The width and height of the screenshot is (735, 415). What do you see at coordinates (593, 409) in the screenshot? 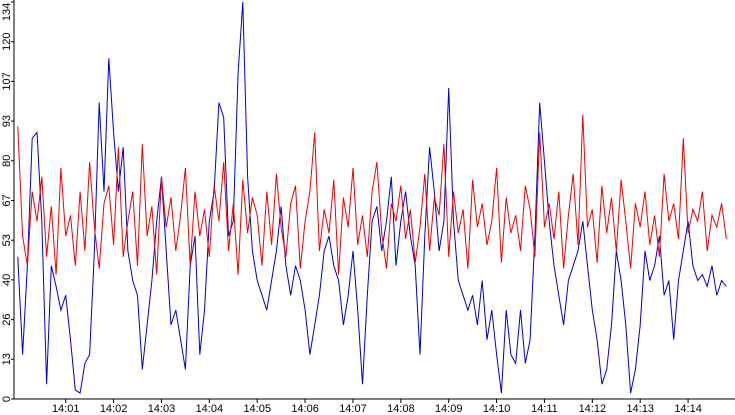
I see `x-tick-label: 14:12` at bounding box center [593, 409].